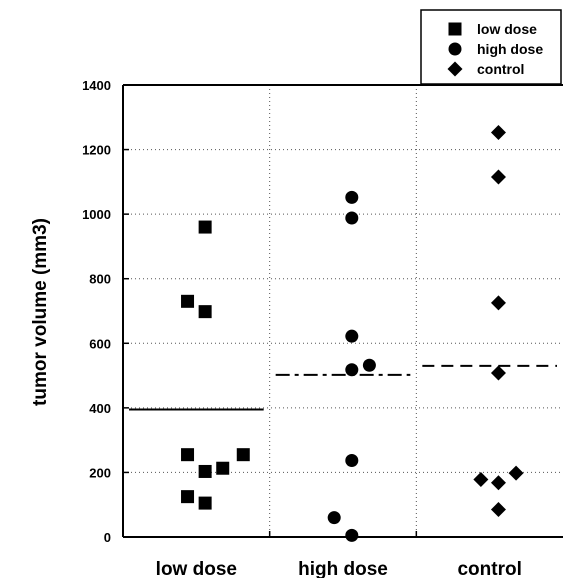 The image size is (563, 578). I want to click on y-tick-label-7: 1400, so click(96, 85).